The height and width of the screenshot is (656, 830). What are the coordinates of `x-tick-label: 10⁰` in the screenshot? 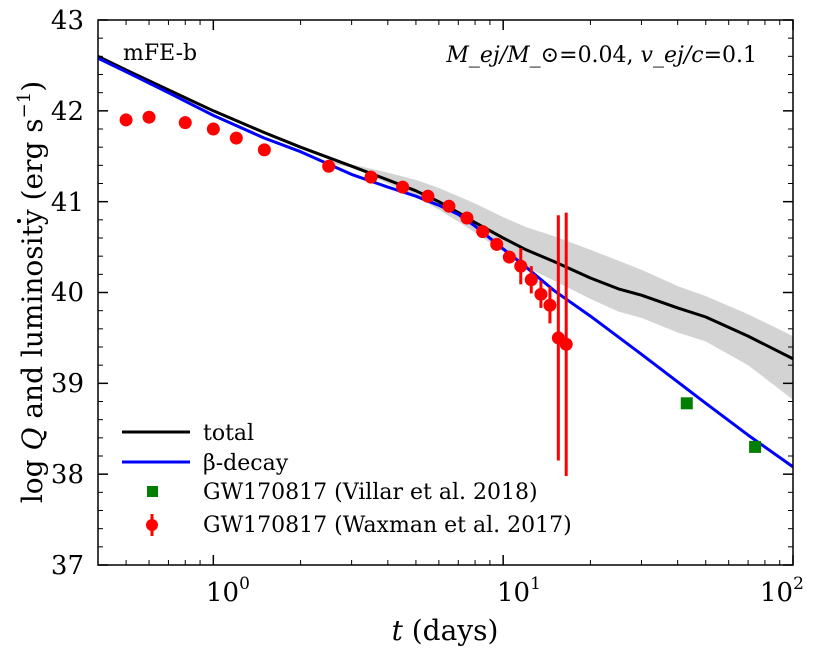 It's located at (228, 591).